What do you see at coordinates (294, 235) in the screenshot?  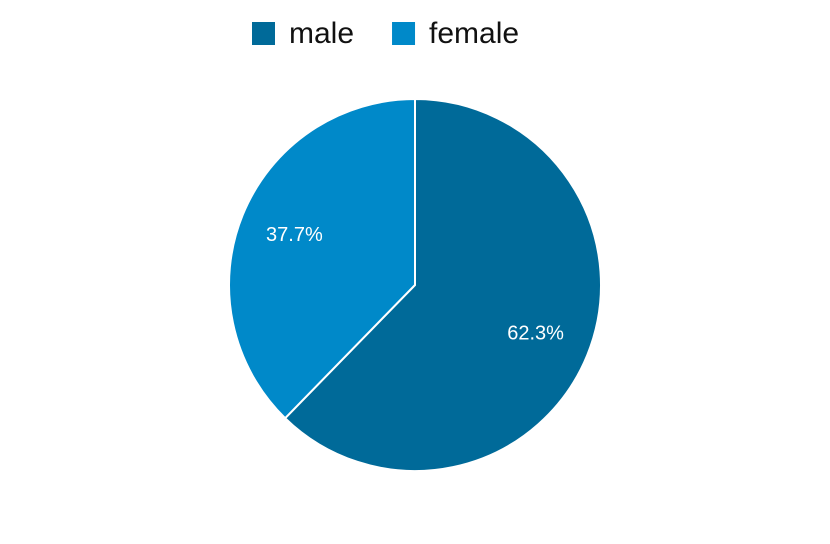 I see `slice-label: 37.7%` at bounding box center [294, 235].